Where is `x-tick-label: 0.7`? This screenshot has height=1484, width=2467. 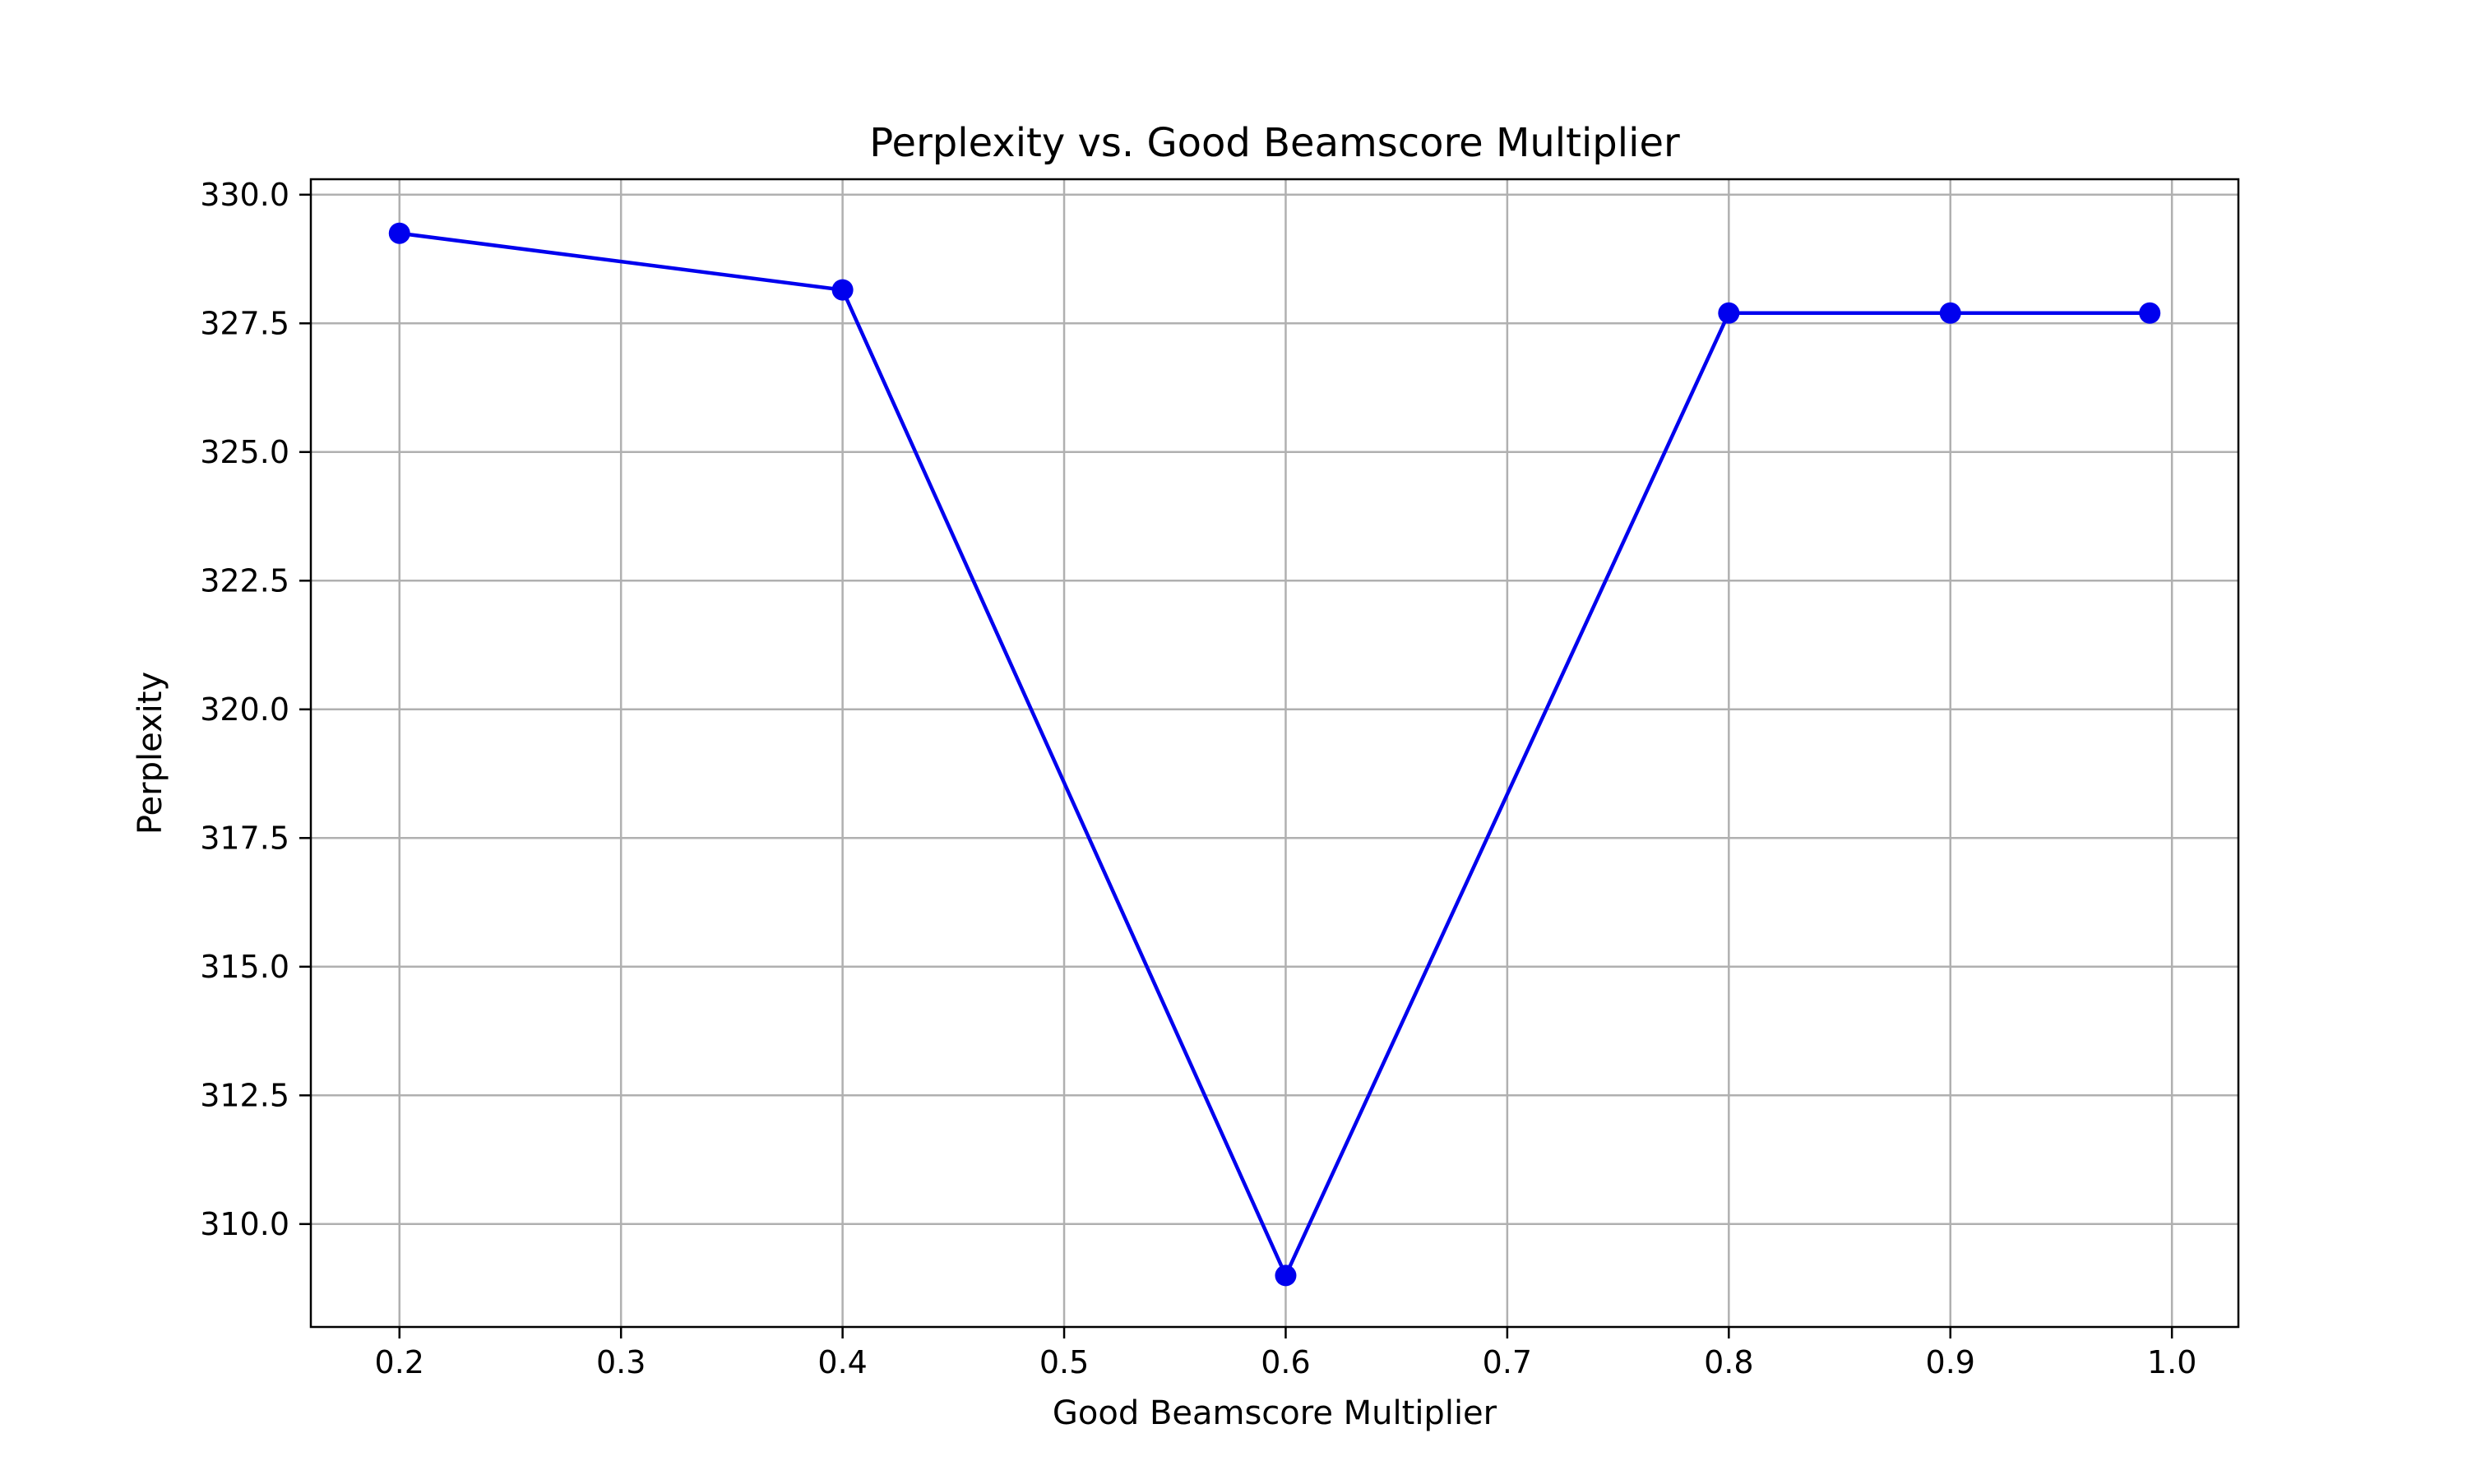 x-tick-label: 0.7 is located at coordinates (1507, 1362).